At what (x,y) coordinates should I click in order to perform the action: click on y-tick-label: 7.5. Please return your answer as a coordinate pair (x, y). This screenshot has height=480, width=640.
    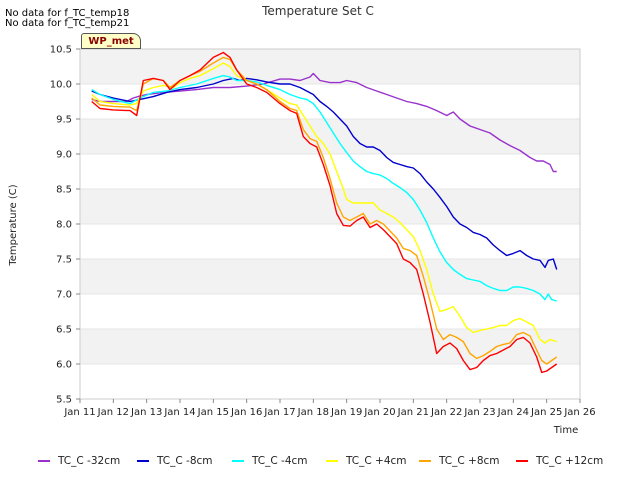
    Looking at the image, I should click on (64, 260).